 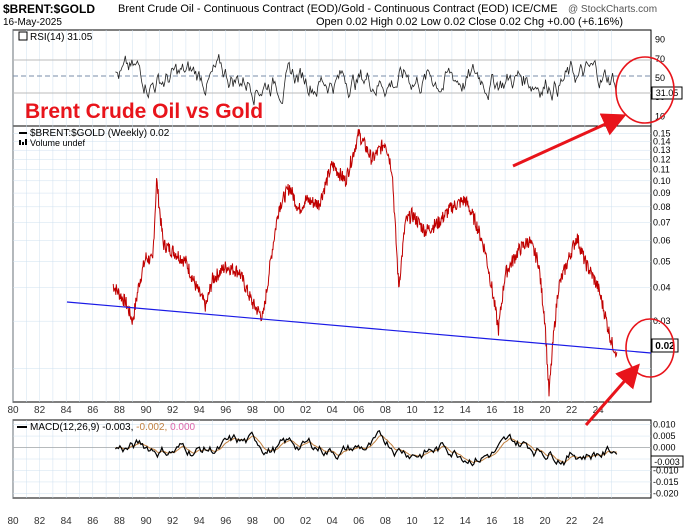 What do you see at coordinates (662, 321) in the screenshot?
I see `price-tick-label: 0.03` at bounding box center [662, 321].